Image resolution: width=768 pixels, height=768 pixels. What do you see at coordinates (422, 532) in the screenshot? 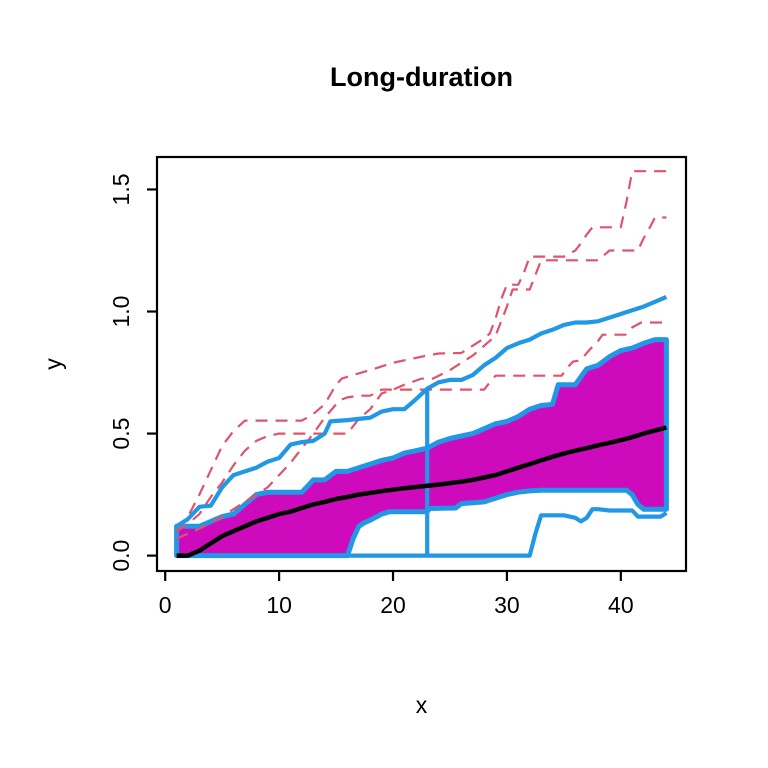
I see `lower-fence` at bounding box center [422, 532].